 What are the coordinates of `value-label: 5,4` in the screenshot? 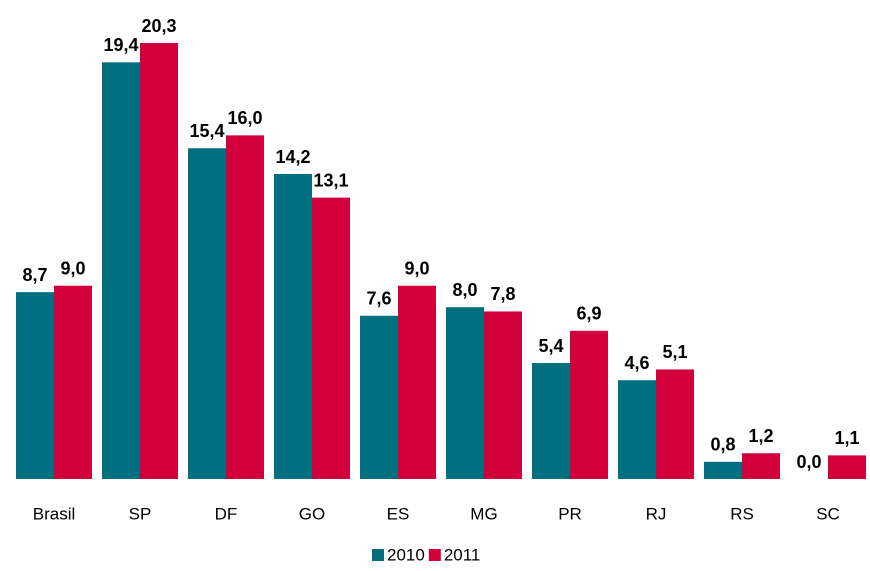 It's located at (550, 346).